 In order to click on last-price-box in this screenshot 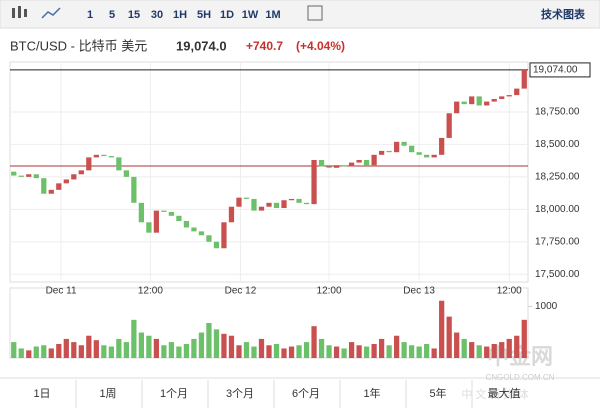, I will do `click(560, 70)`.